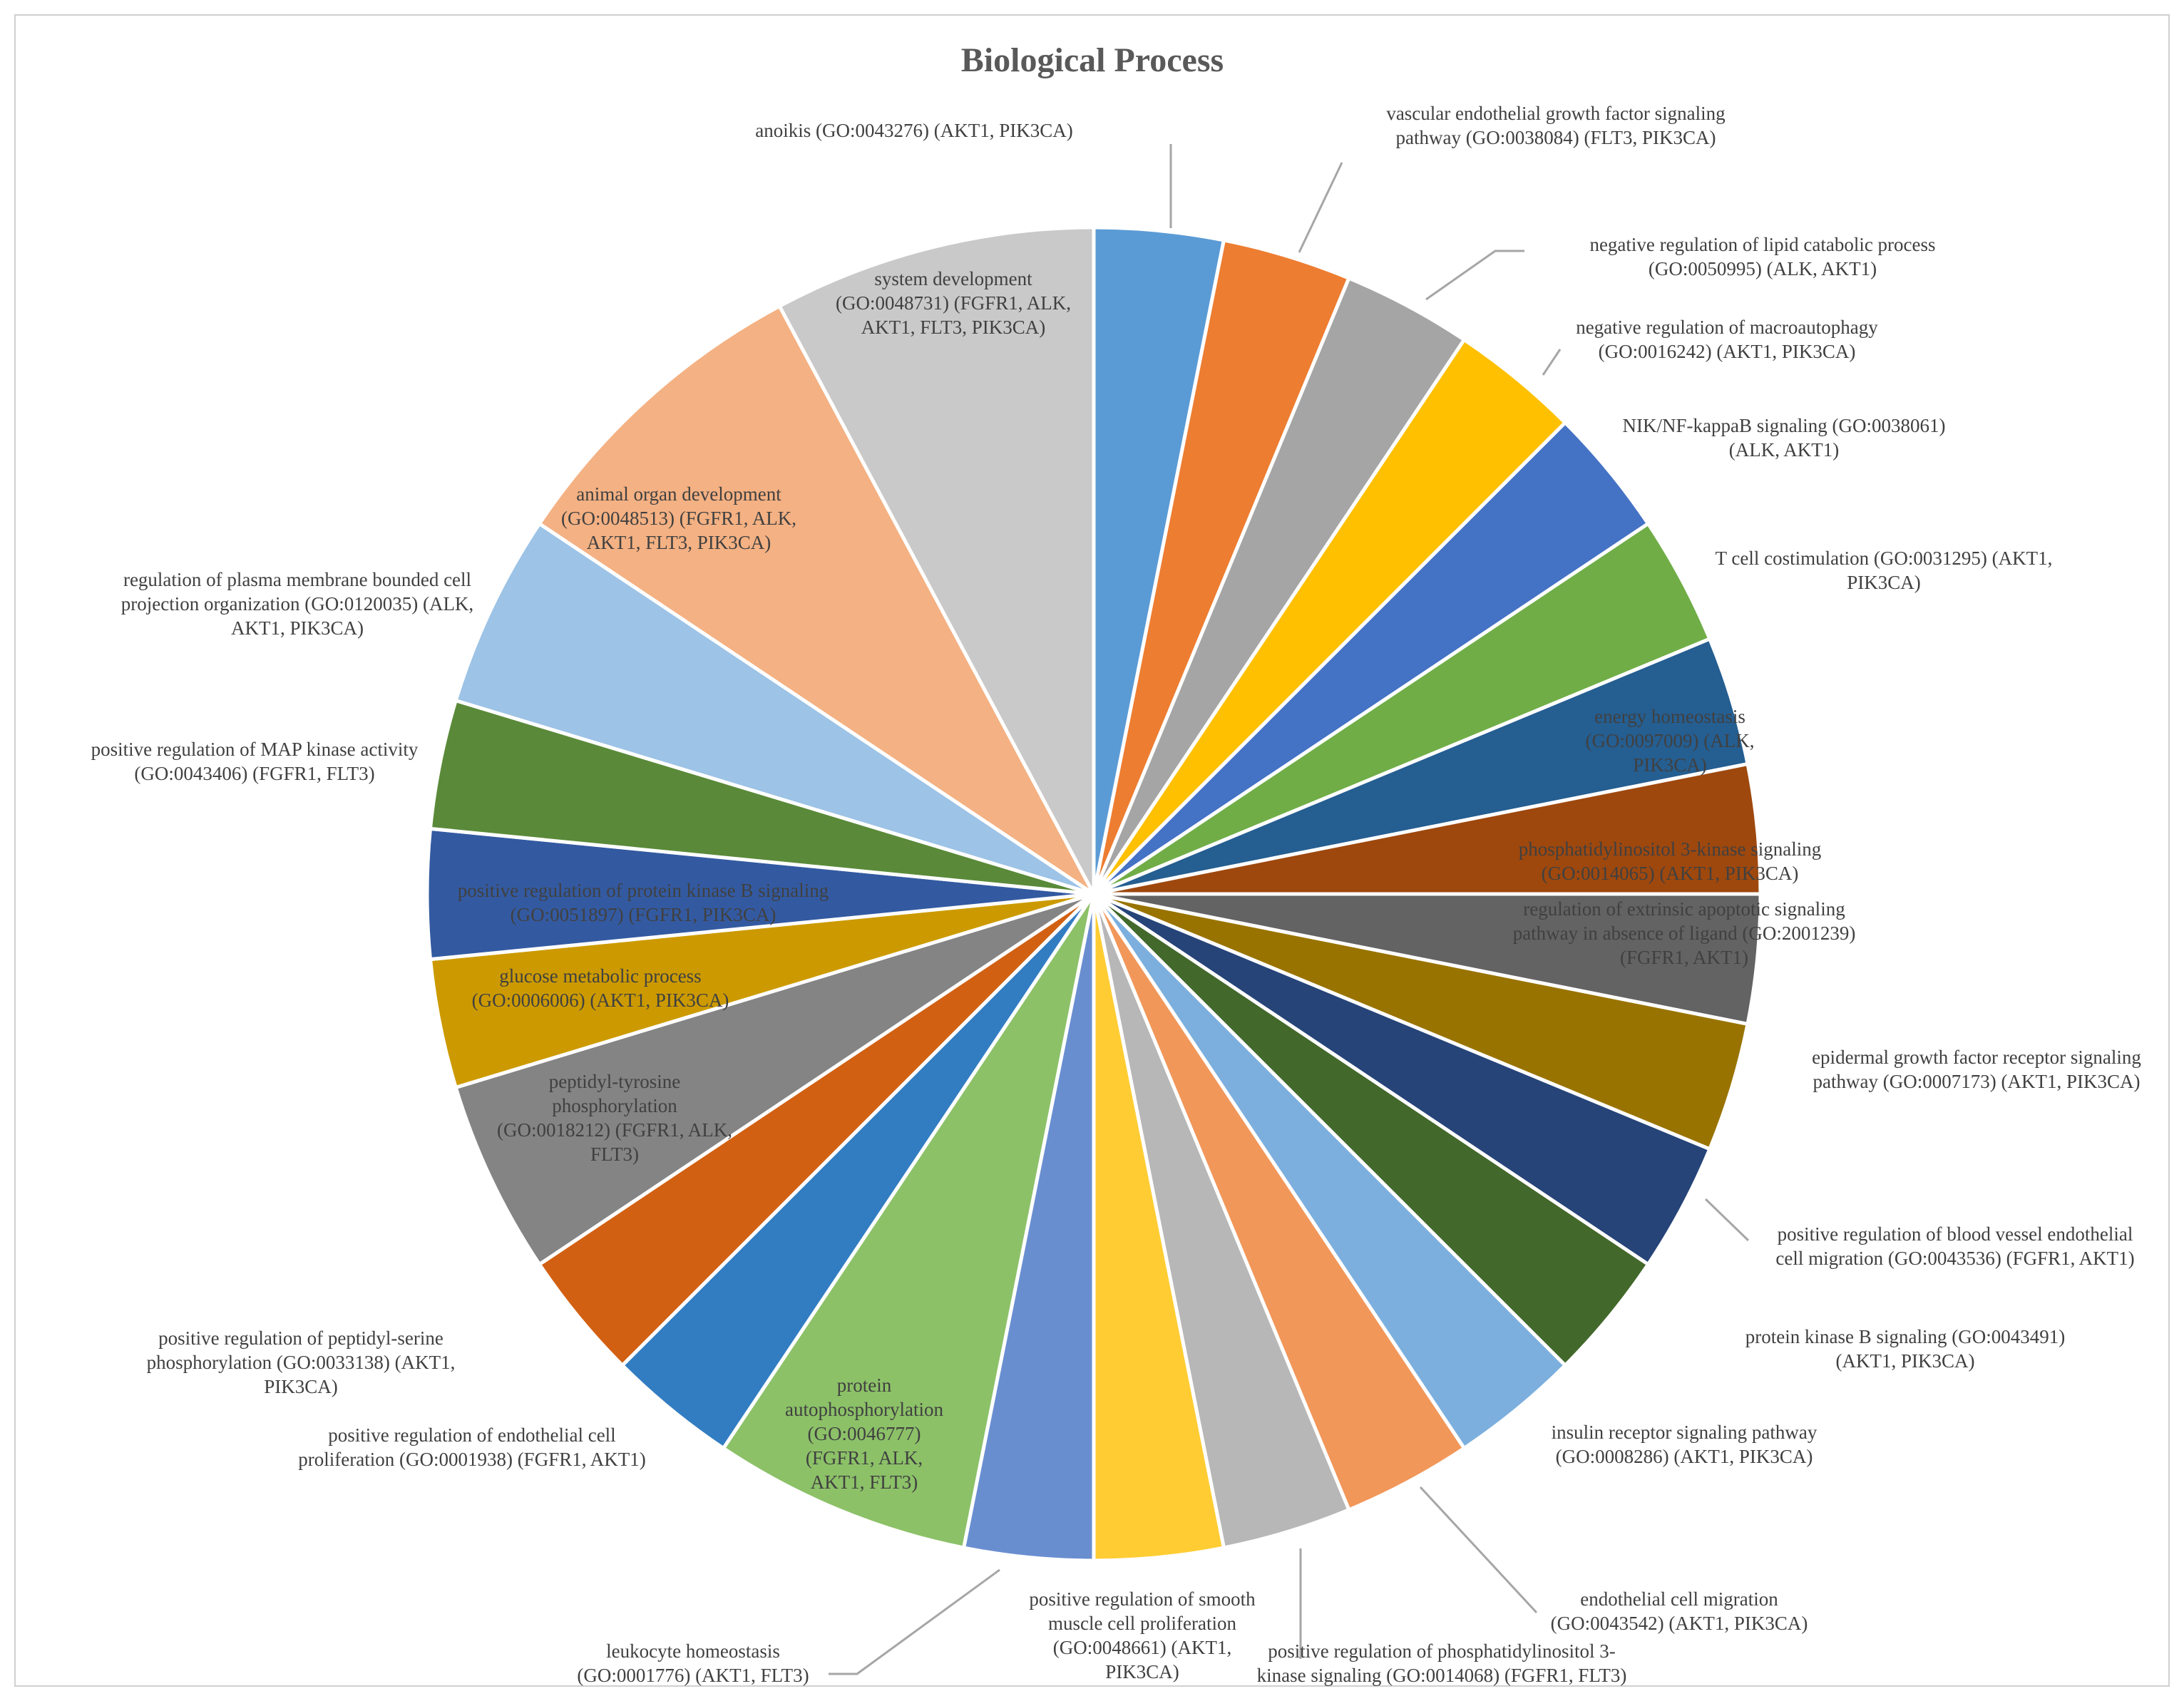 The image size is (2184, 1701). I want to click on slice-label-line: pathway (GO:0038084) (FLT3, PIK3CA), so click(1556, 137).